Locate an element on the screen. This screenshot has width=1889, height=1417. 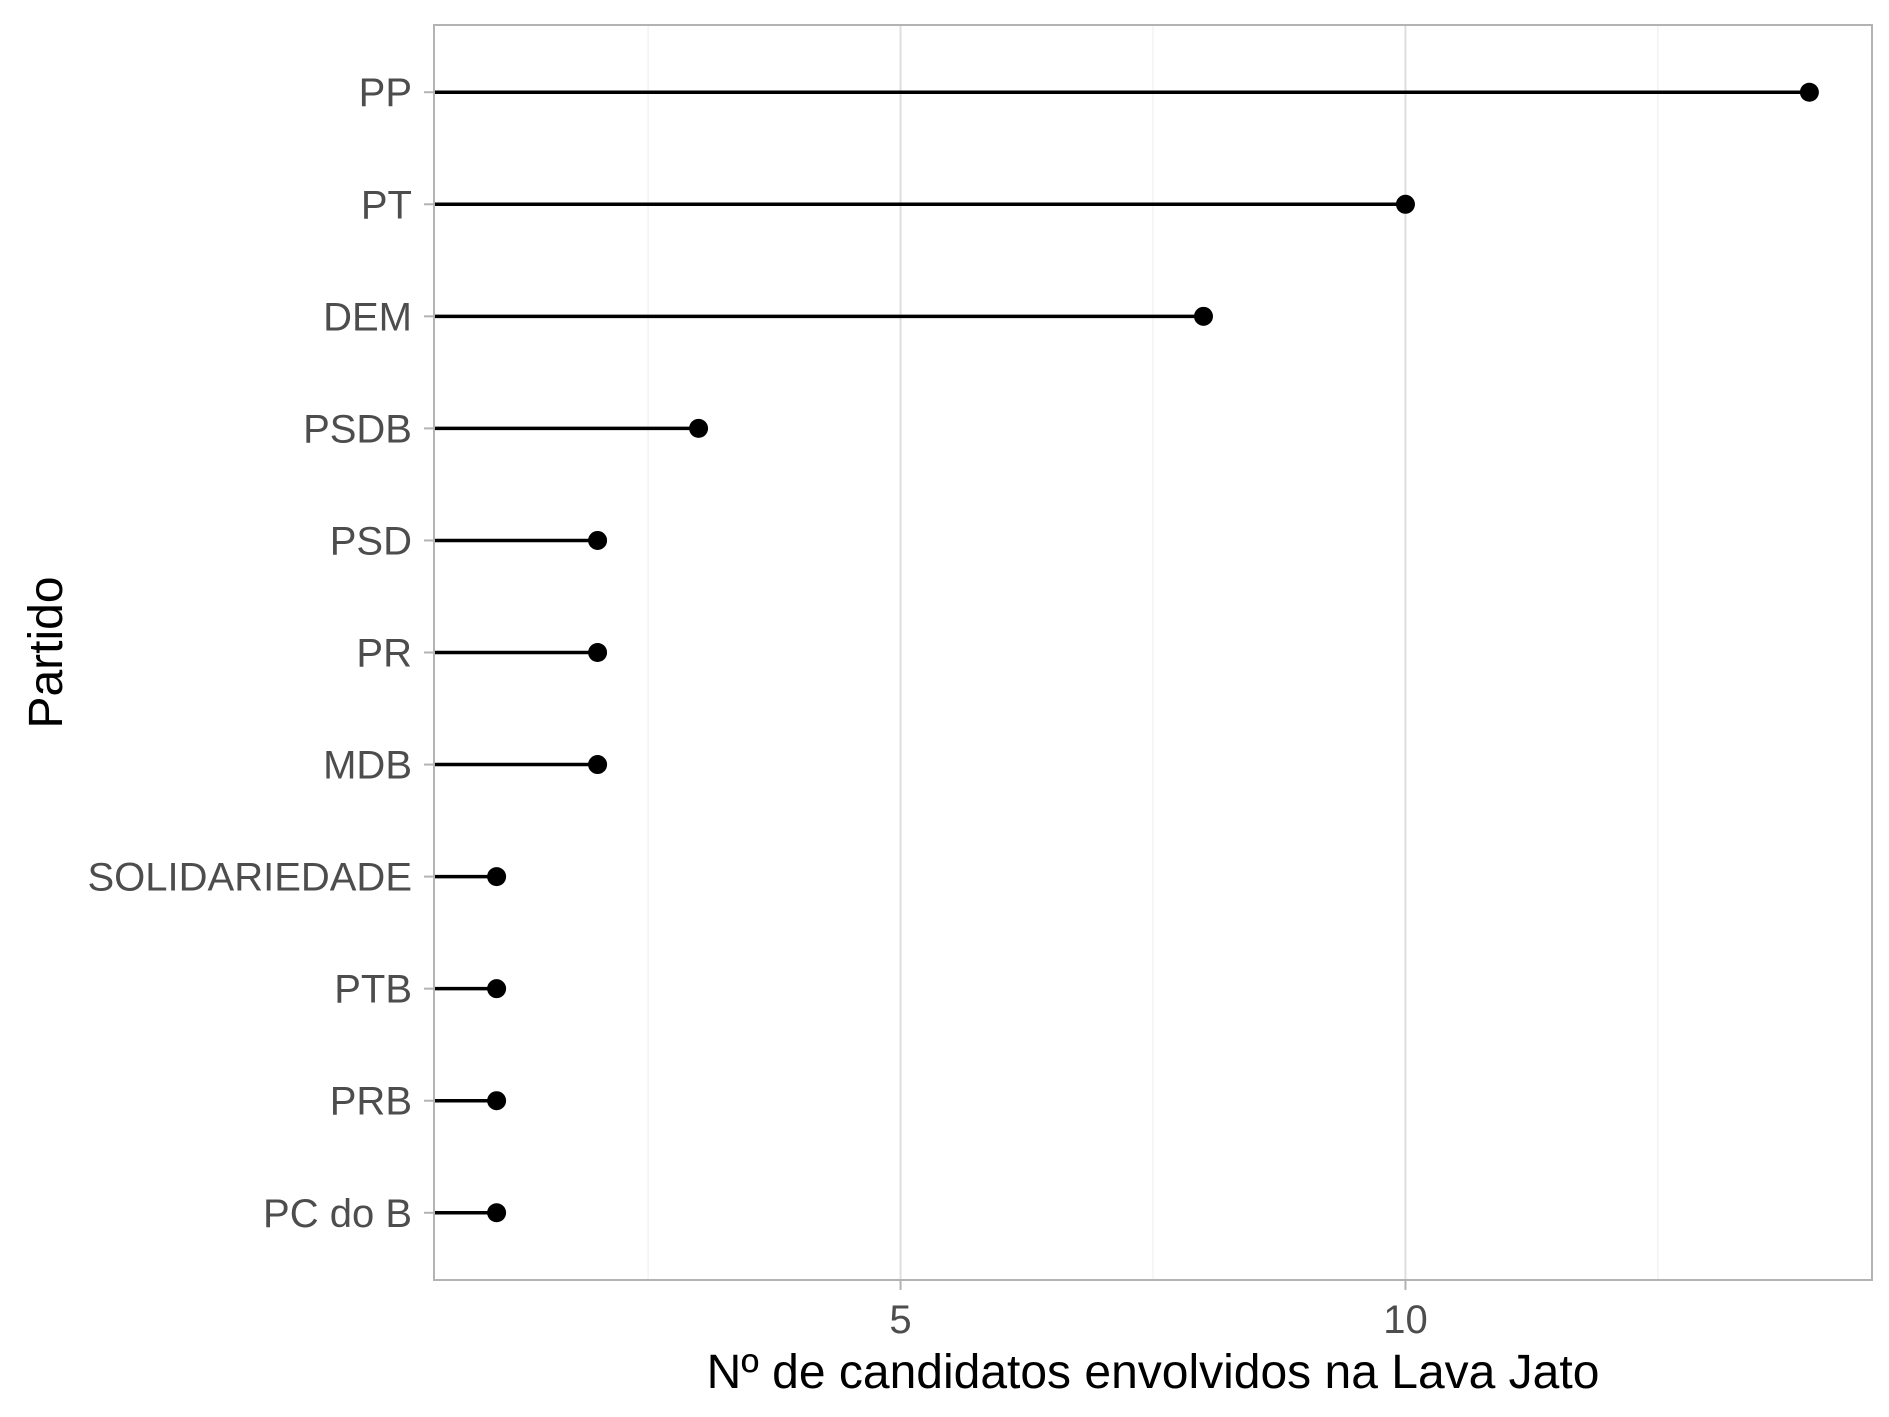
y-tick-label: PC do B is located at coordinates (337, 1214).